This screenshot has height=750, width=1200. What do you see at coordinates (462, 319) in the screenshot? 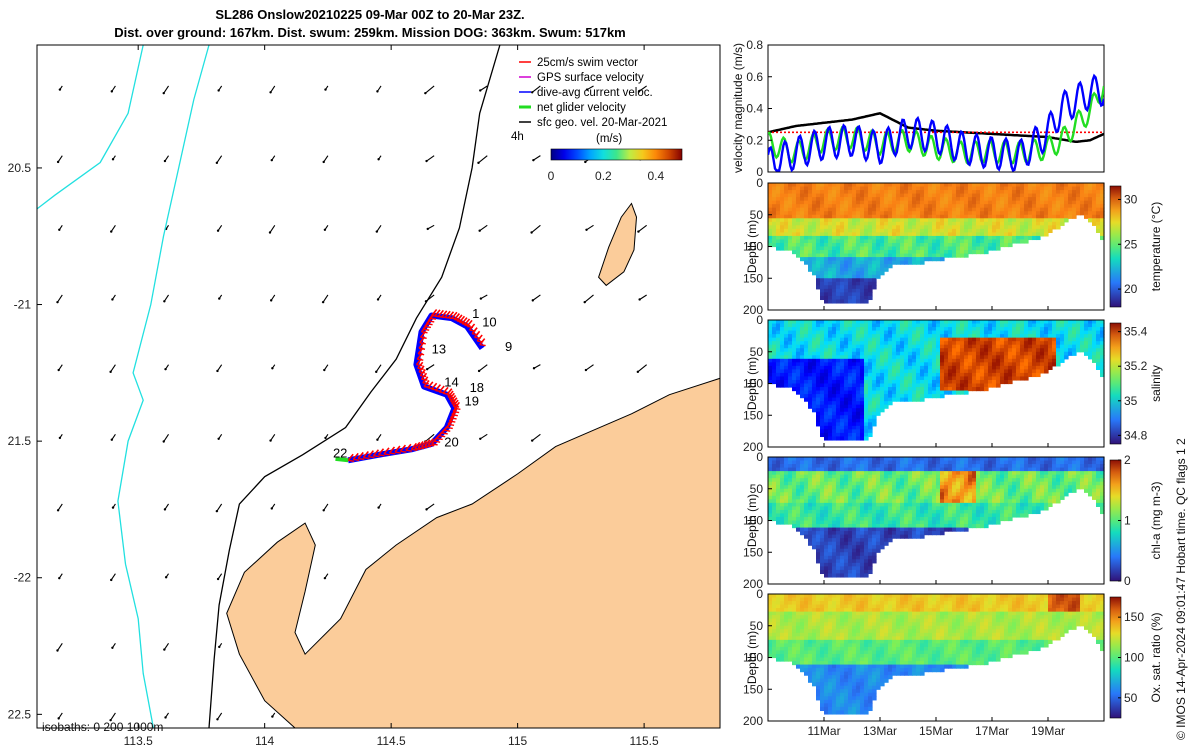
I see `swim-vector` at bounding box center [462, 319].